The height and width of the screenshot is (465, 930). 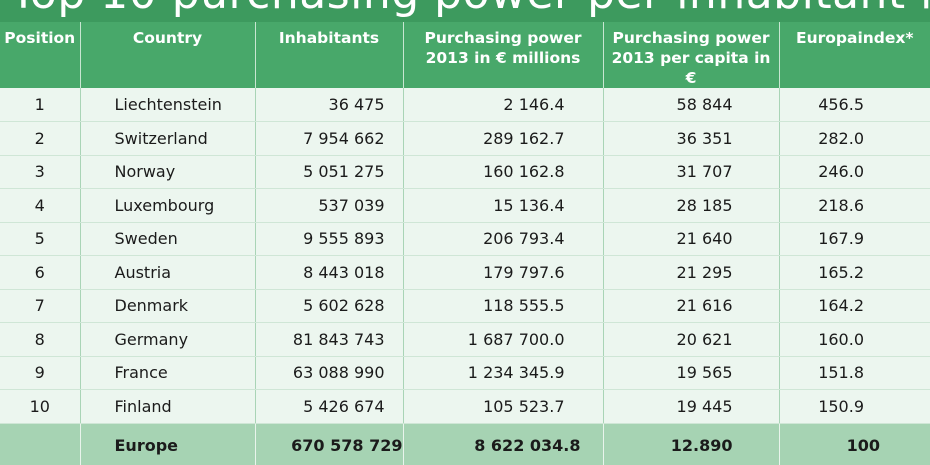 I want to click on position-cell: 3, so click(x=40, y=172).